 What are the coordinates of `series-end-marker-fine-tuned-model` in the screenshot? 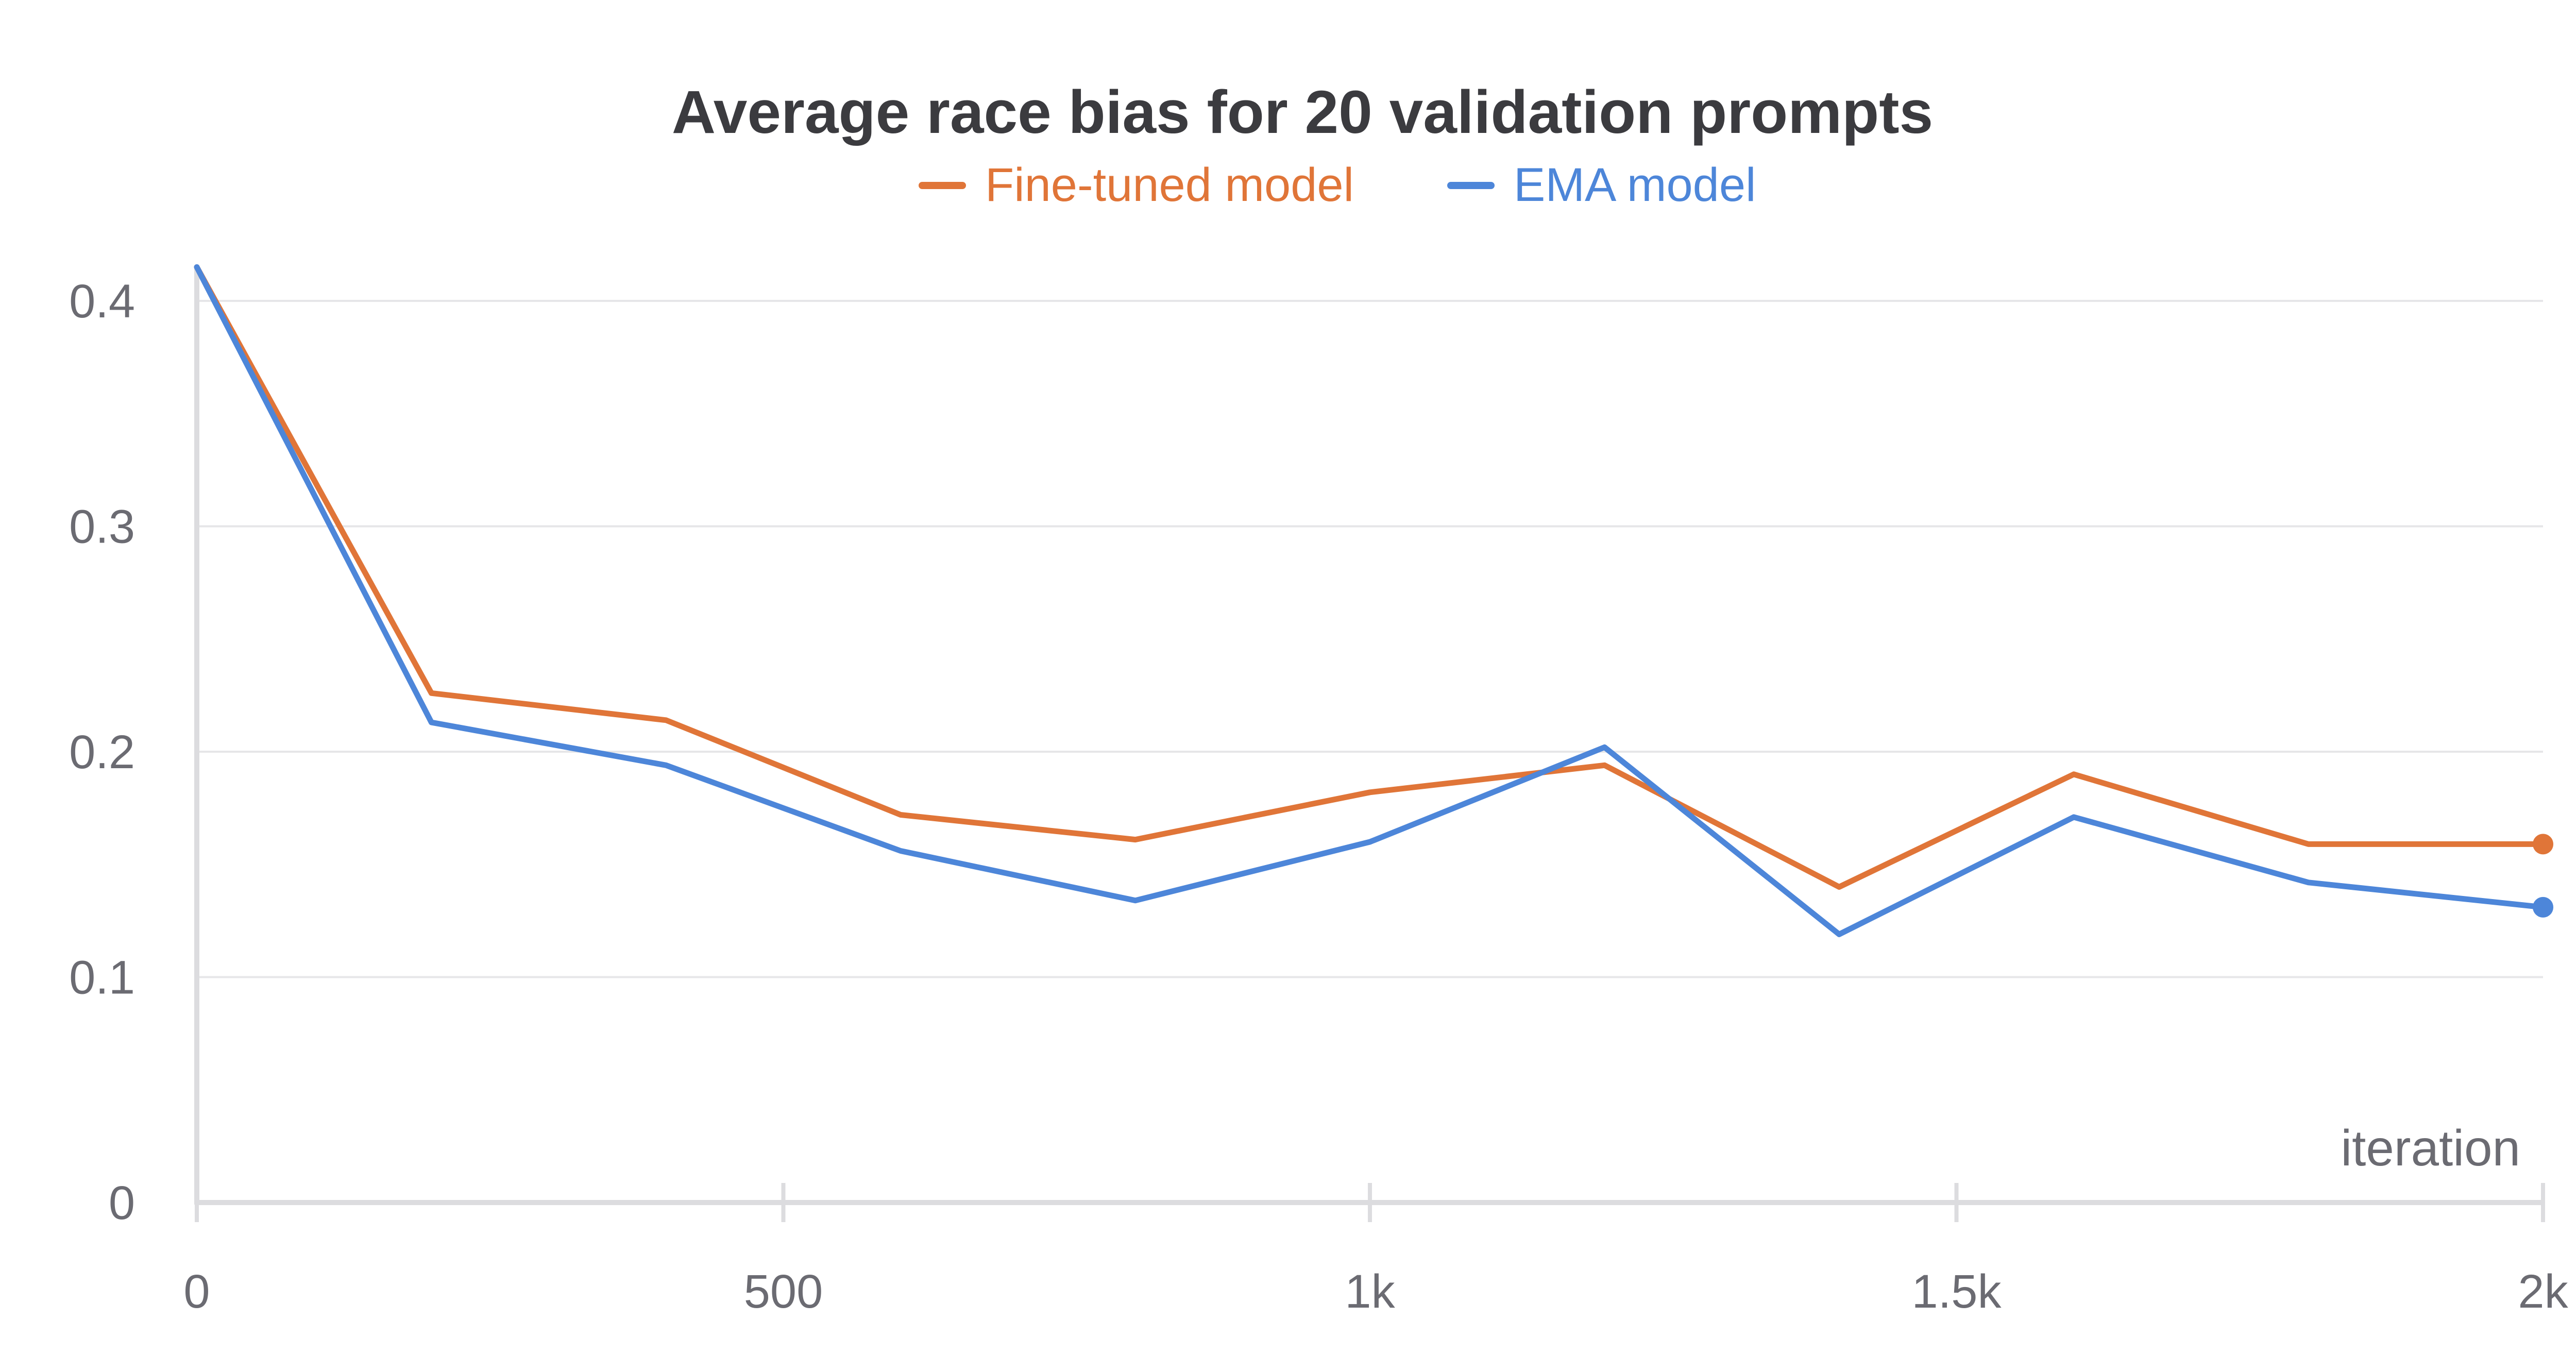 It's located at (2543, 844).